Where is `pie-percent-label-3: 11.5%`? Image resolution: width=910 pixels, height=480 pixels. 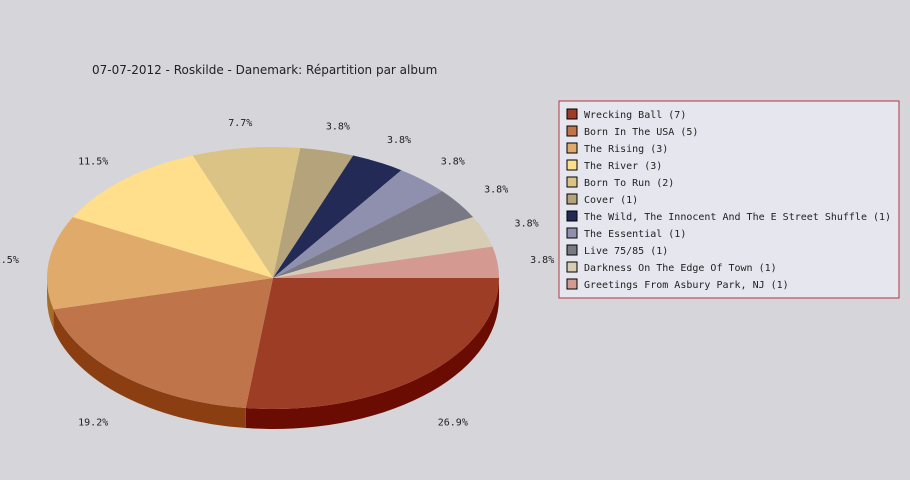 pie-percent-label-3: 11.5% is located at coordinates (93, 161).